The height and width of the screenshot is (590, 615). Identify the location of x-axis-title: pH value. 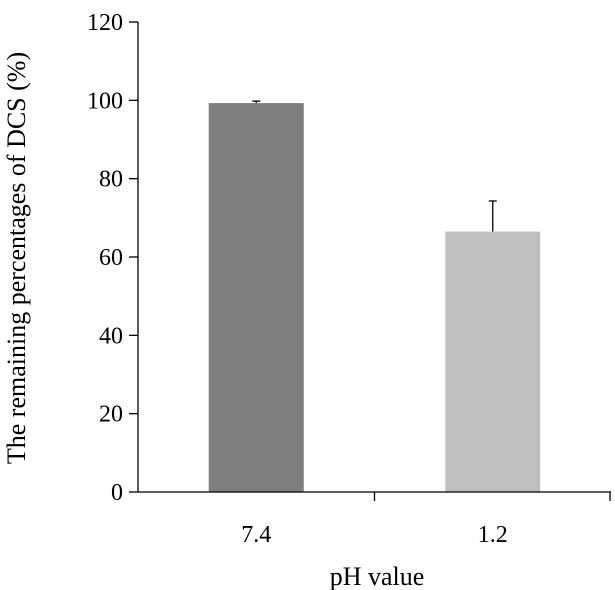
(377, 576).